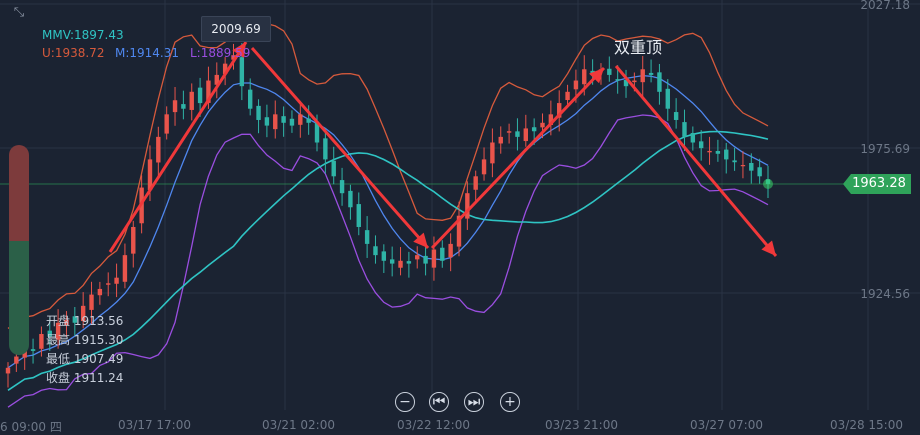  Describe the element at coordinates (147, 53) in the screenshot. I see `middle-band-value: M:1914.31` at that location.